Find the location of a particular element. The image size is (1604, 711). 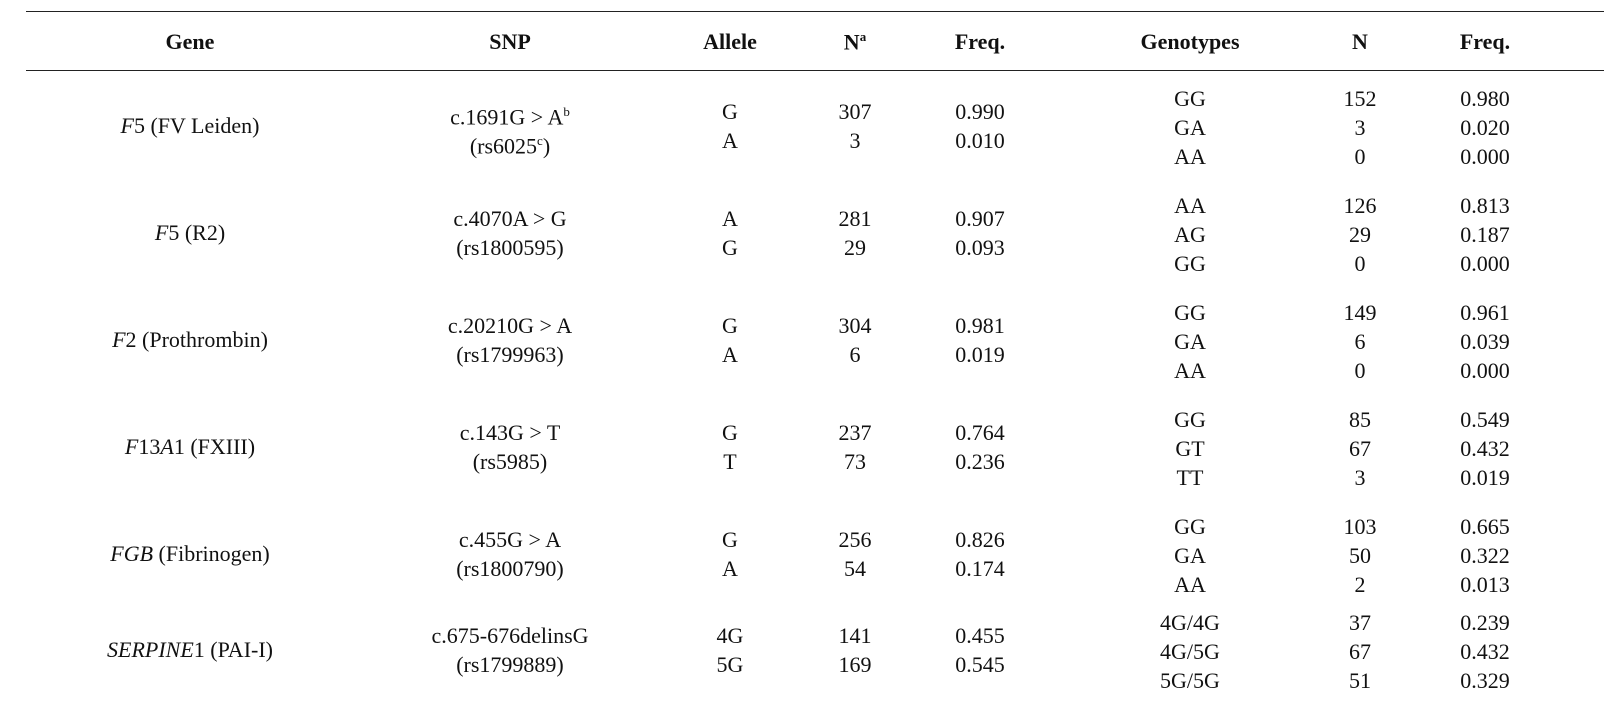

allele-freq-cell: 0.907 0.093 is located at coordinates (980, 233).